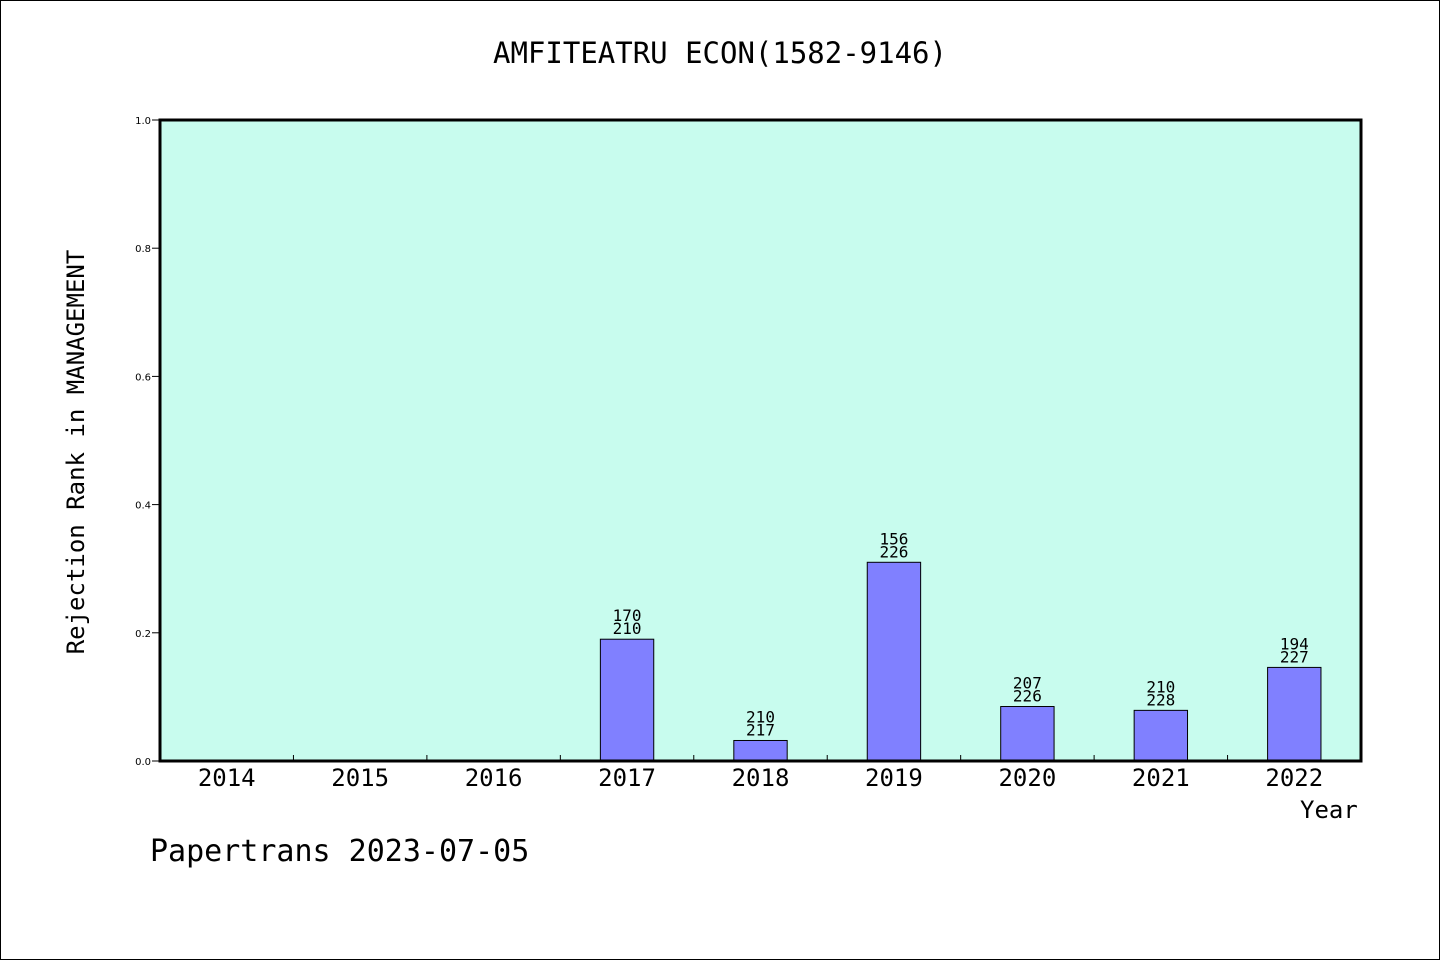 This screenshot has width=1440, height=960. Describe the element at coordinates (143, 121) in the screenshot. I see `y-tick-label: 1.0` at that location.